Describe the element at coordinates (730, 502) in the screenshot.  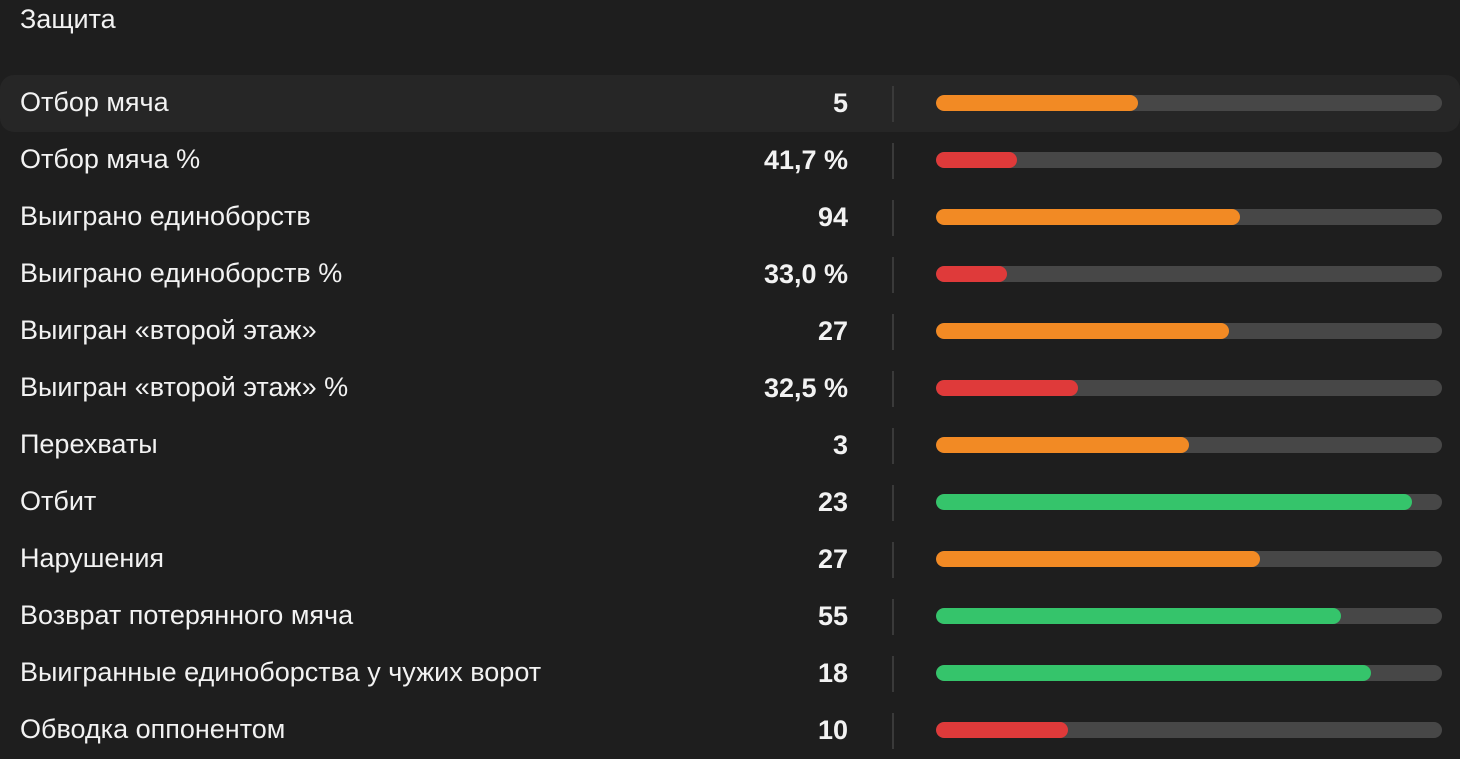
I see `stat-row: Отбит 23` at that location.